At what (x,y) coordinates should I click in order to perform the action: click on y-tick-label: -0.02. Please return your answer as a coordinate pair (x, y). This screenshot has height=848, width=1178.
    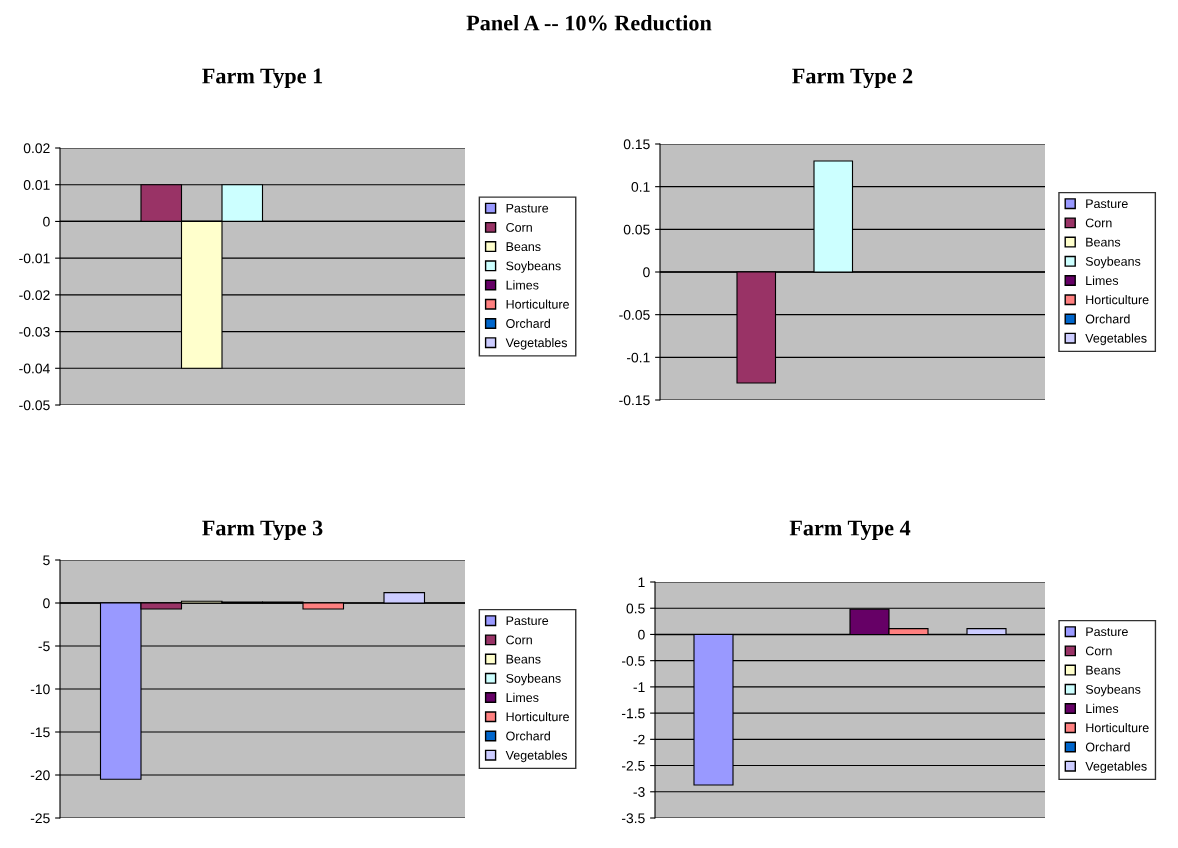
    Looking at the image, I should click on (34, 295).